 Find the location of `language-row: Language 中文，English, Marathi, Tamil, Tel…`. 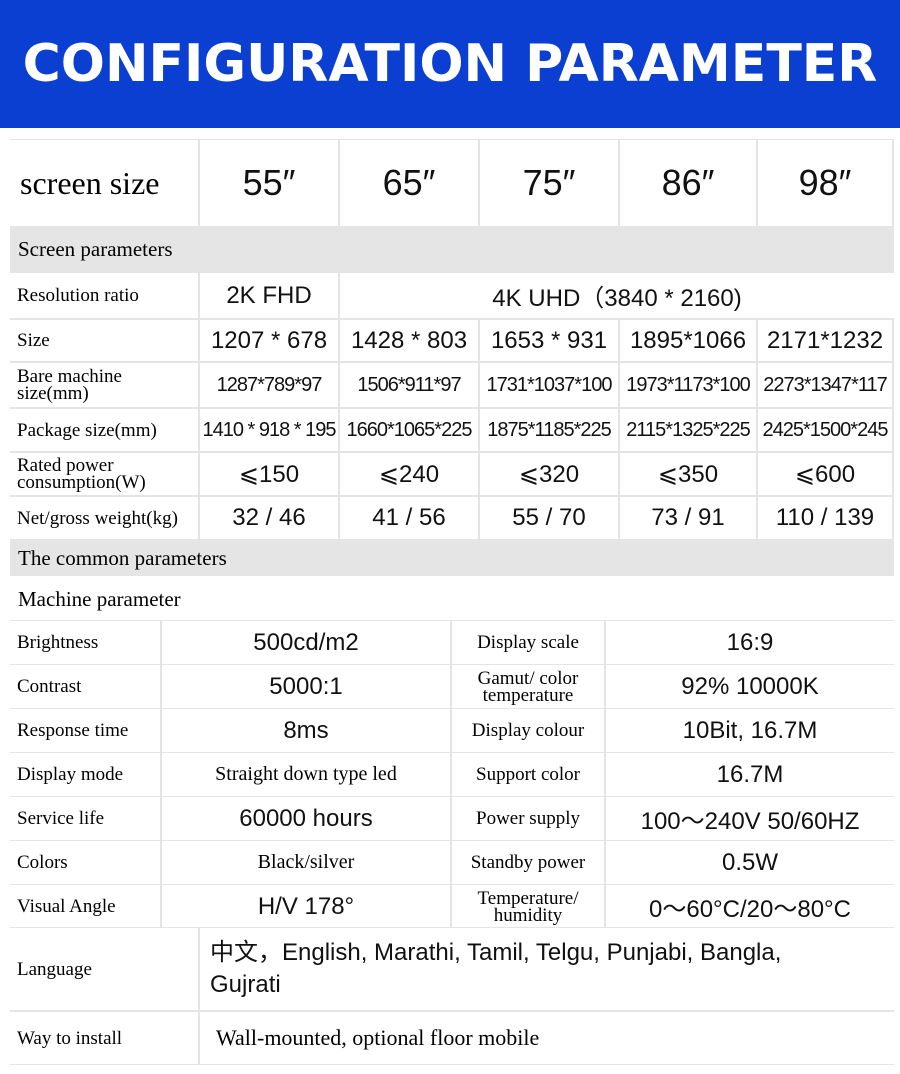

language-row: Language 中文，English, Marathi, Tamil, Tel… is located at coordinates (452, 969).